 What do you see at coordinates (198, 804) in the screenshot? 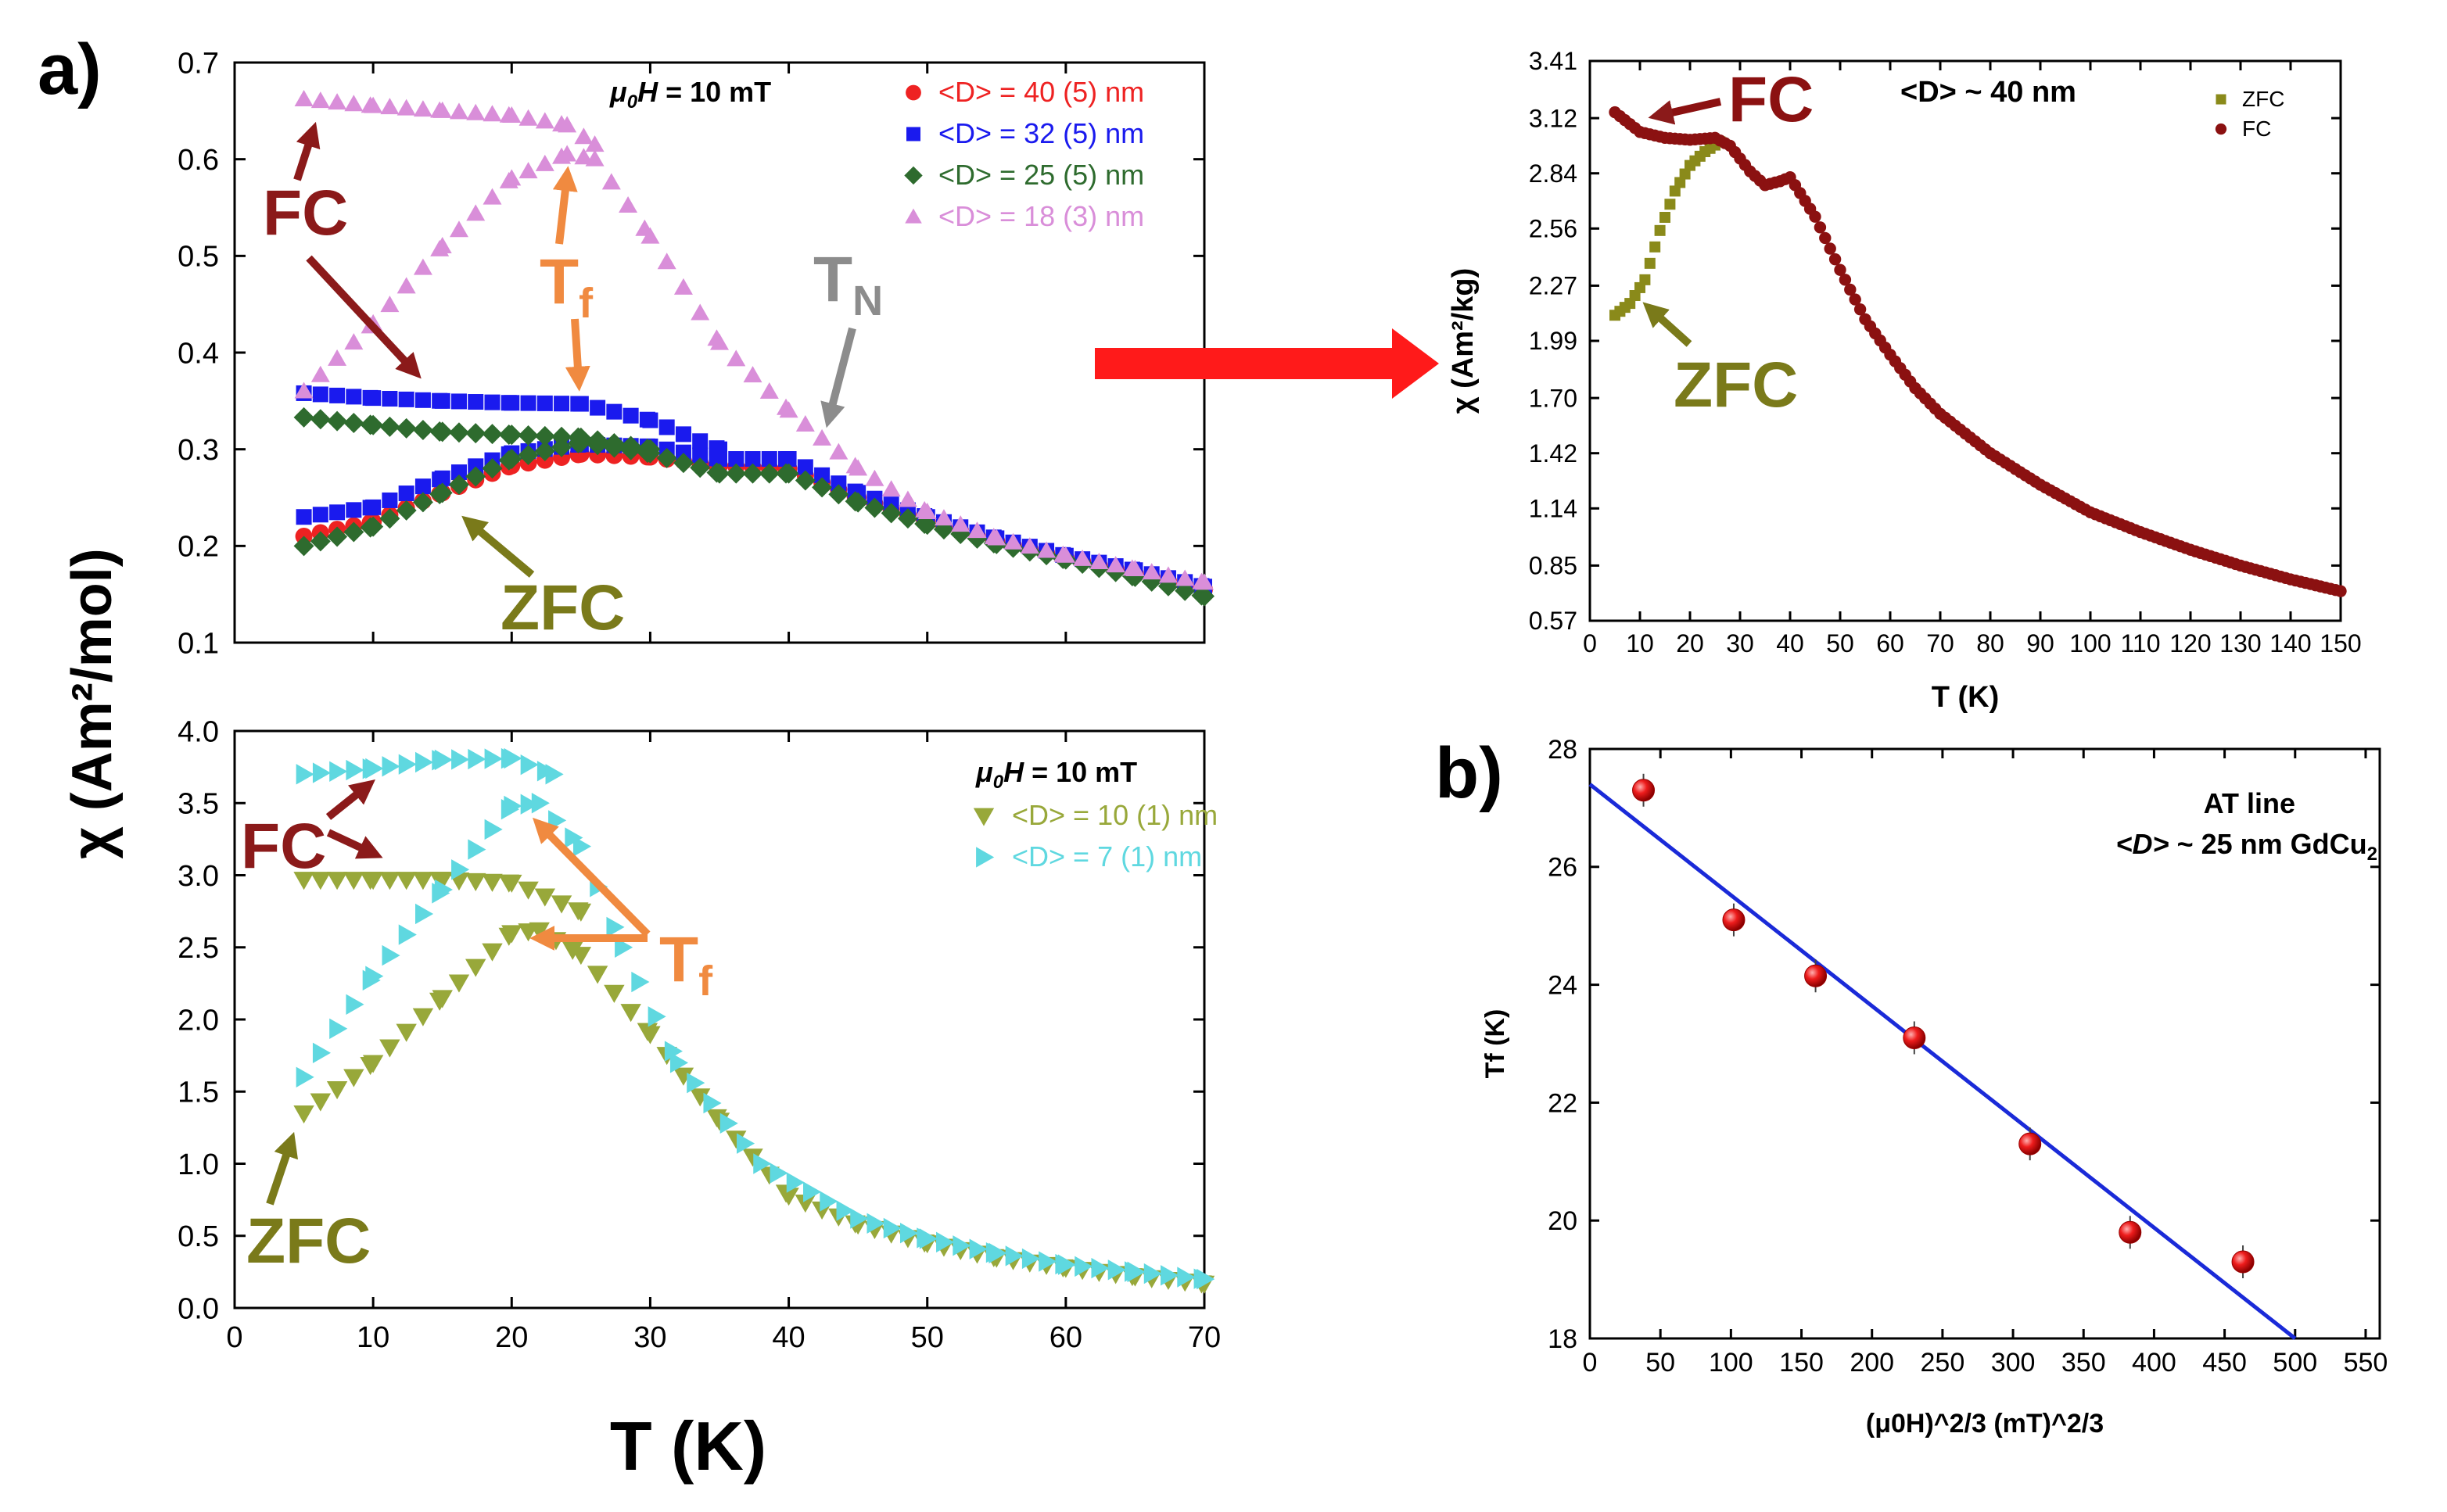
I see `y-tick-label: 3.5` at bounding box center [198, 804].